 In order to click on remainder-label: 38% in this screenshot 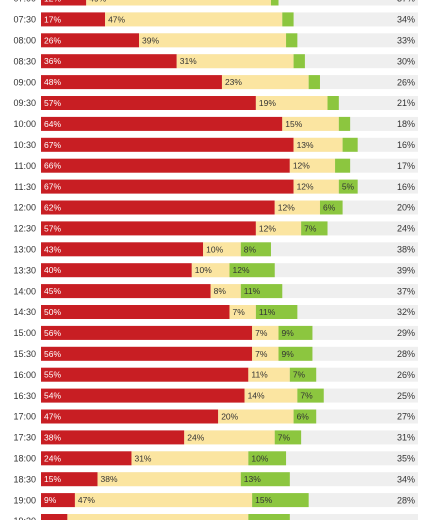, I will do `click(406, 250)`.